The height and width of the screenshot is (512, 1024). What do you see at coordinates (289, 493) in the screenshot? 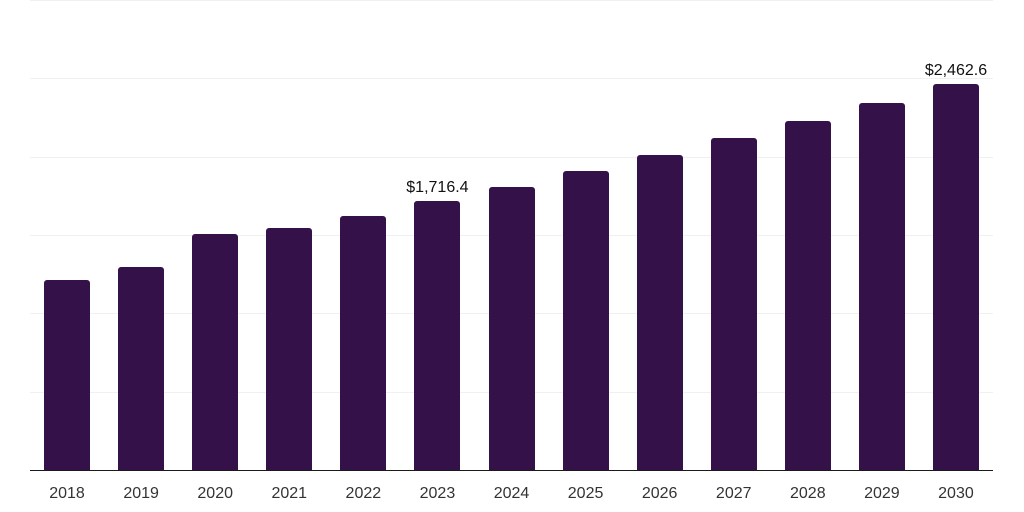
I see `x-tick-label-2021: 2021` at bounding box center [289, 493].